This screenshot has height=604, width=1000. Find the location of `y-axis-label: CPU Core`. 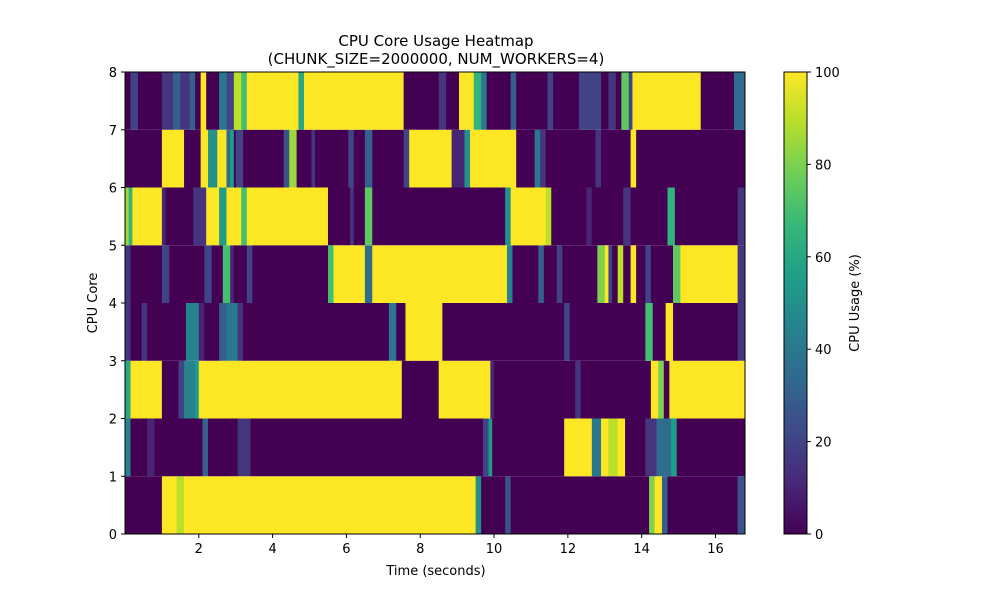

y-axis-label: CPU Core is located at coordinates (93, 303).